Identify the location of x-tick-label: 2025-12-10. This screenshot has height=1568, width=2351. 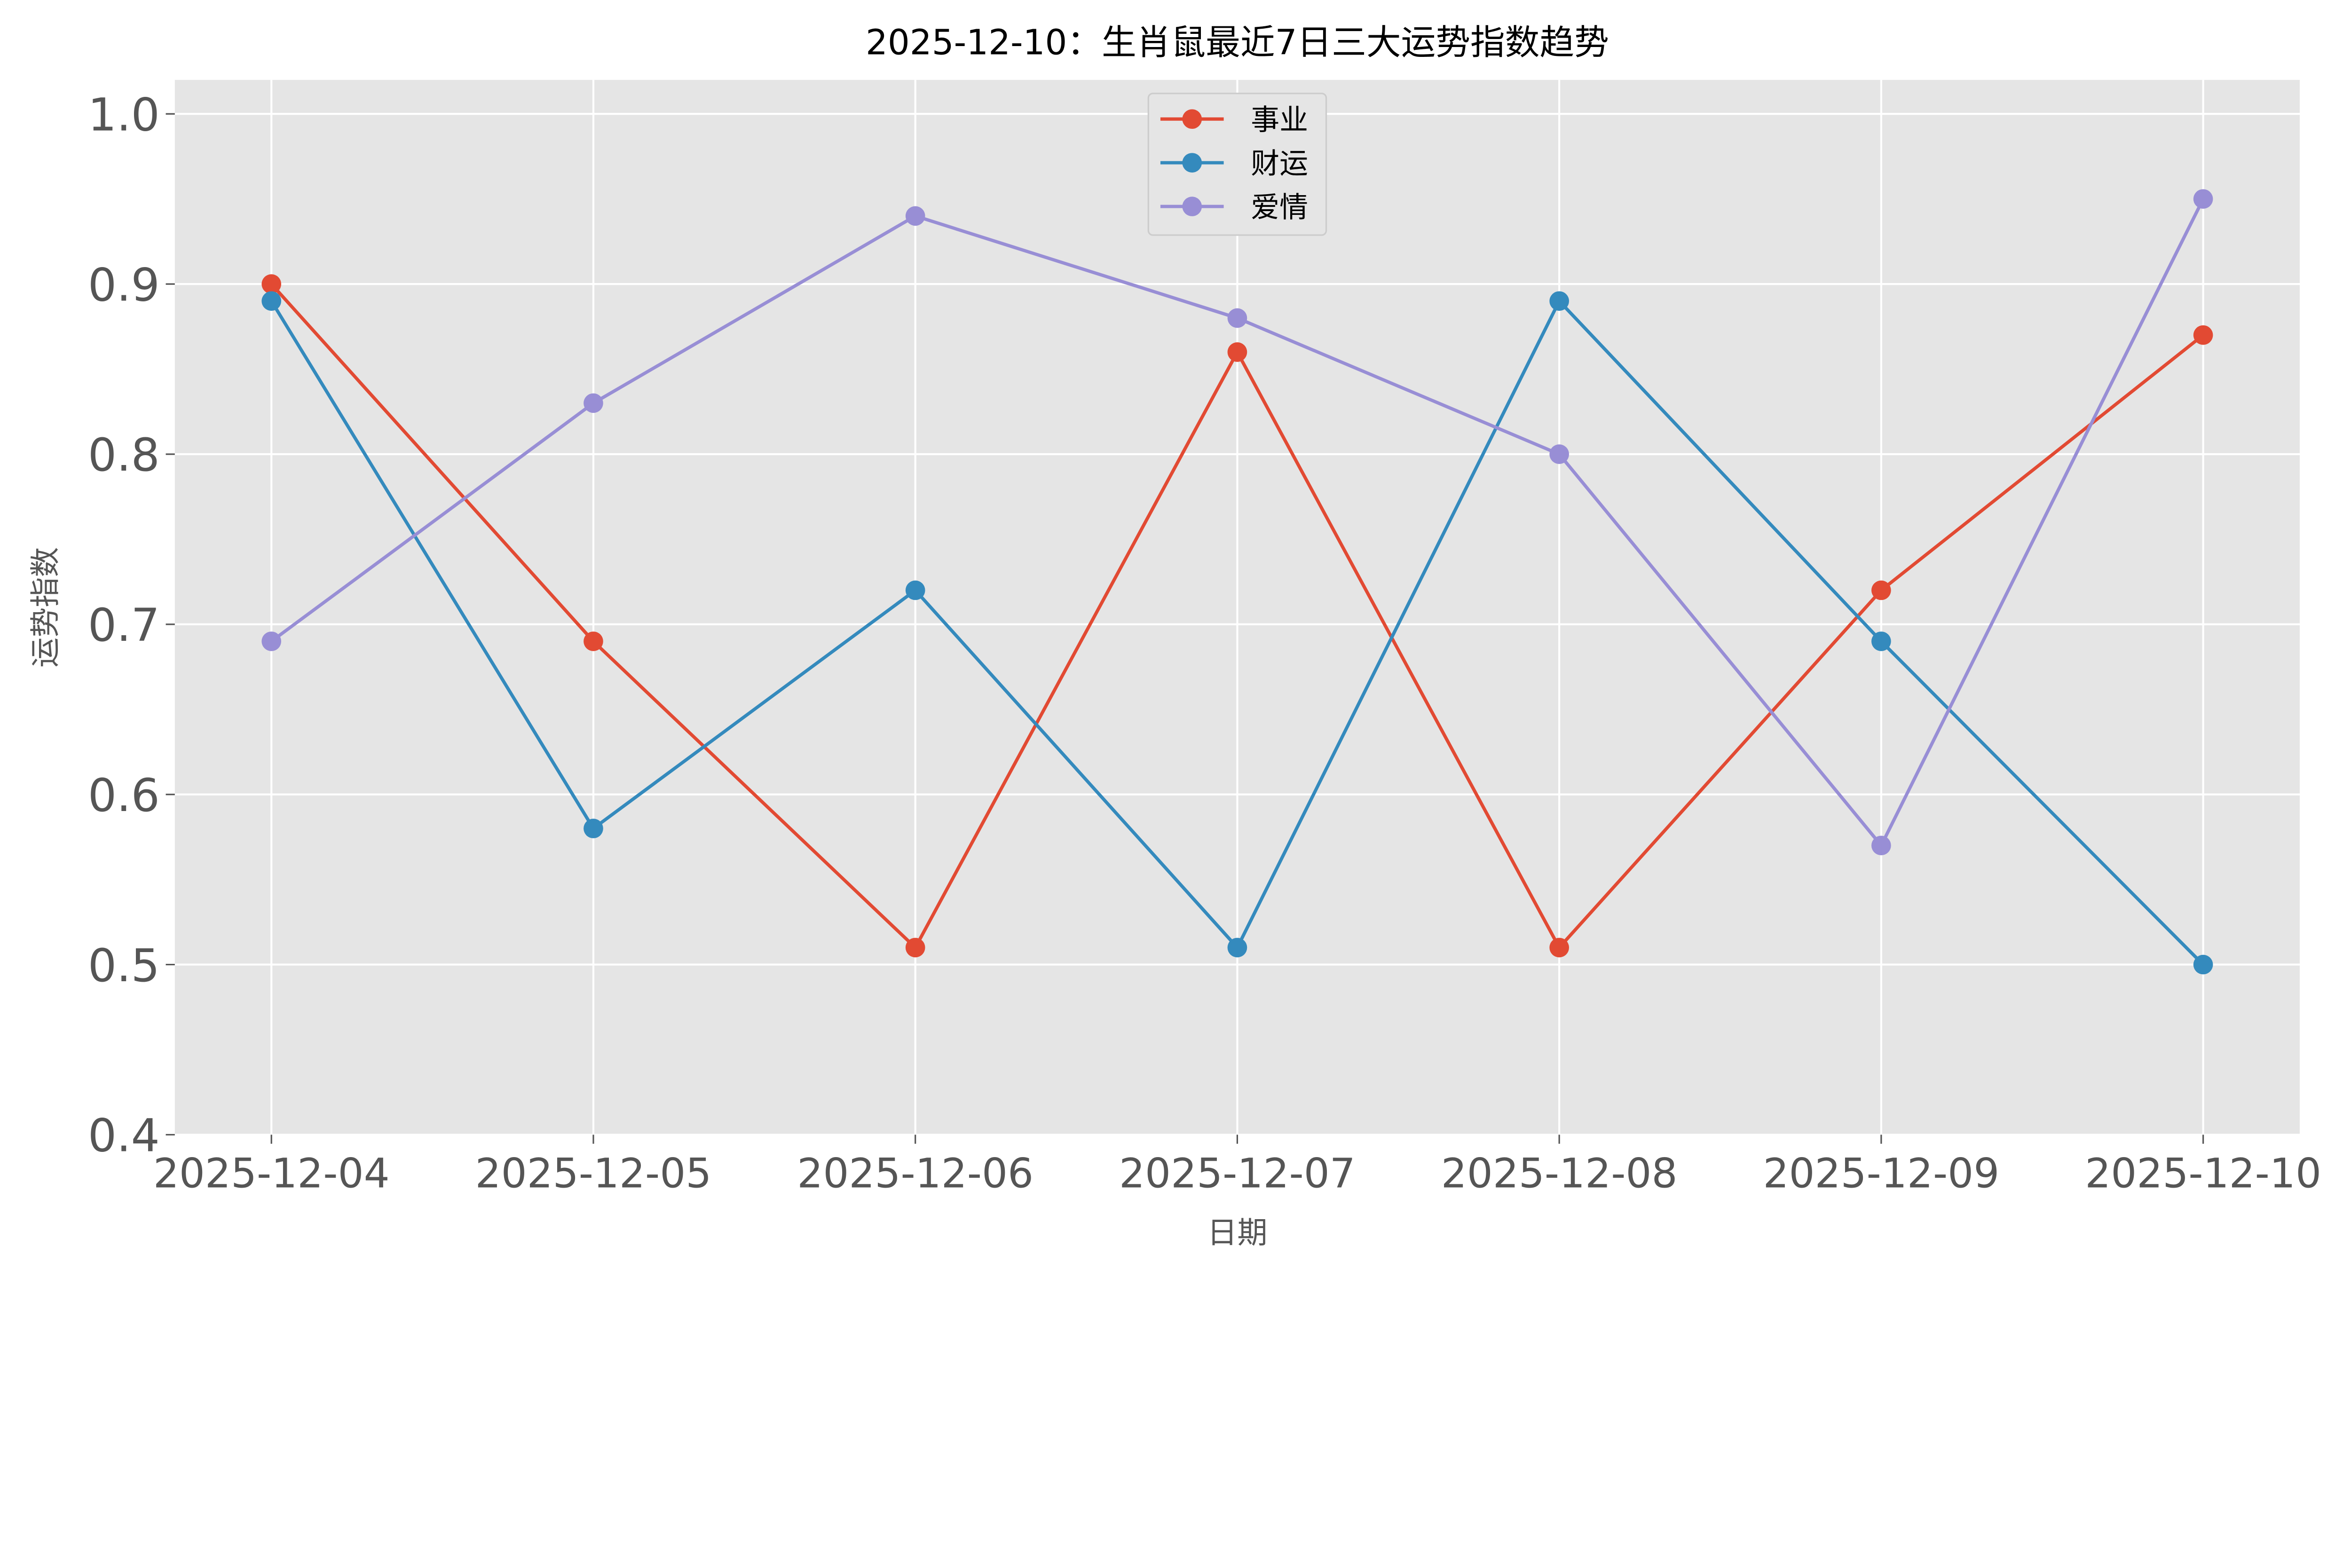
(2203, 1174).